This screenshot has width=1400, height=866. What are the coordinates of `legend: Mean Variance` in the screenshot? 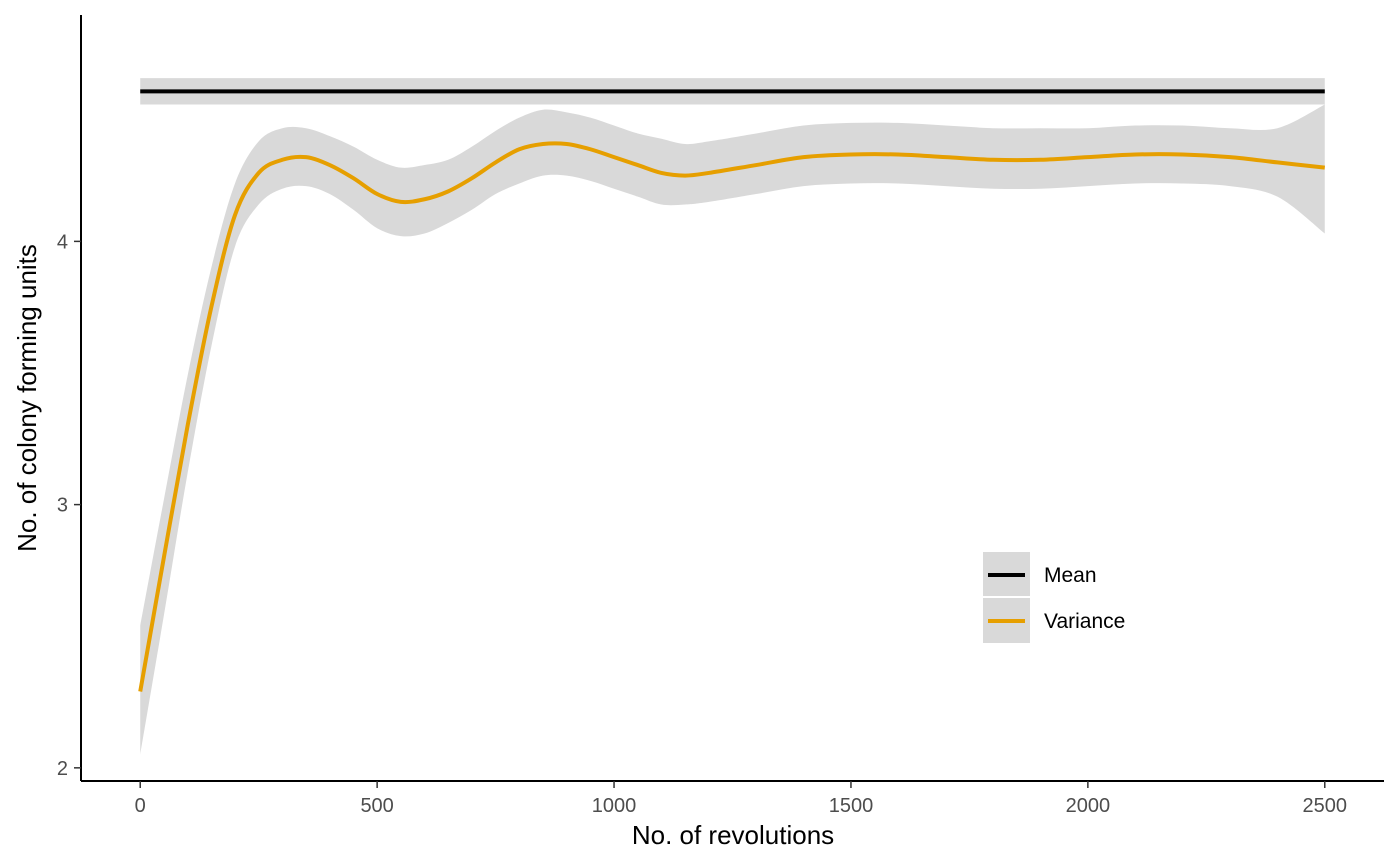 It's located at (1054, 597).